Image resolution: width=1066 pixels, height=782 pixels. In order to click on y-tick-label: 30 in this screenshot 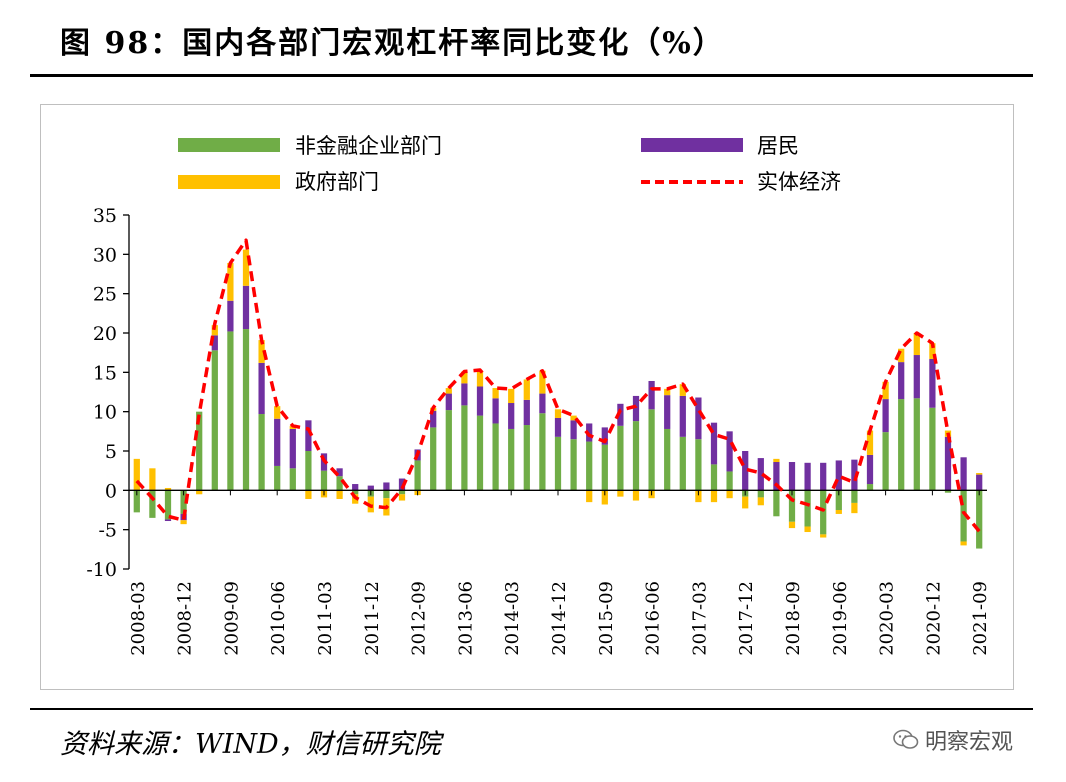, I will do `click(105, 255)`.